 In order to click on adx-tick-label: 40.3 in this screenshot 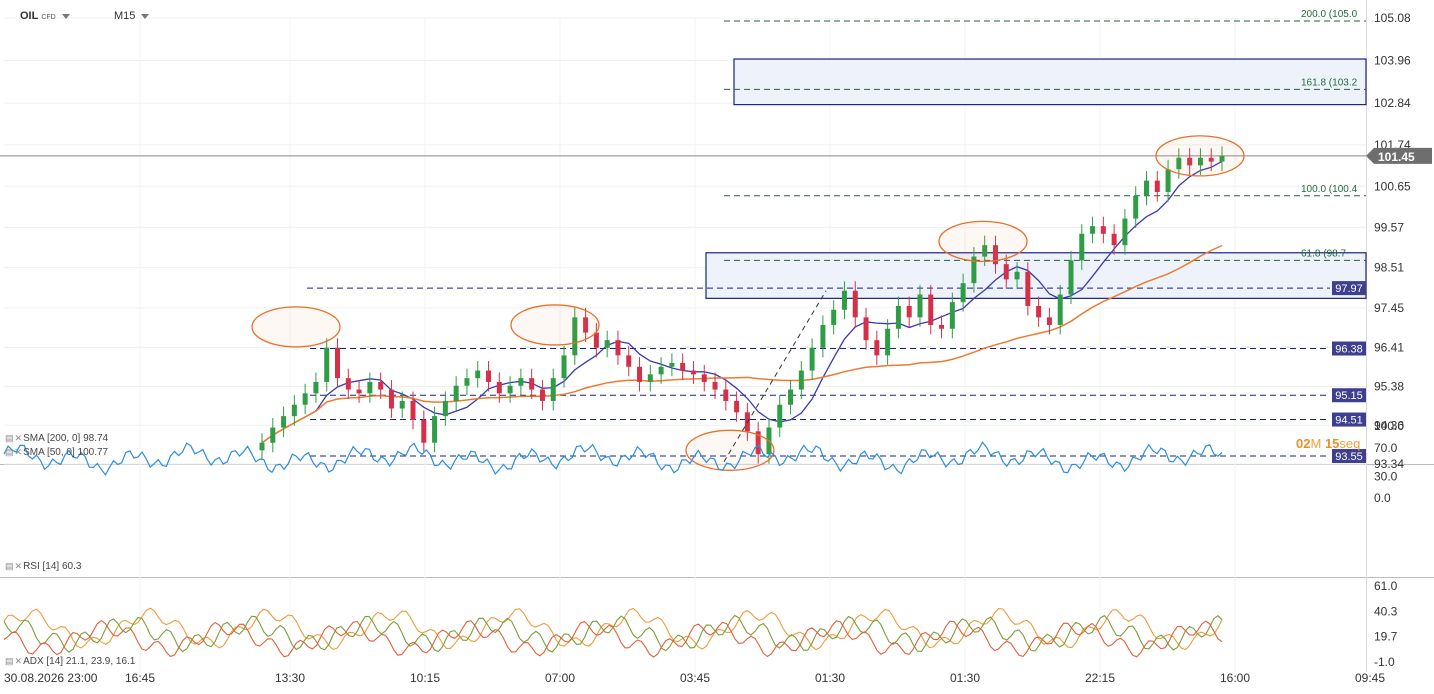, I will do `click(1386, 611)`.